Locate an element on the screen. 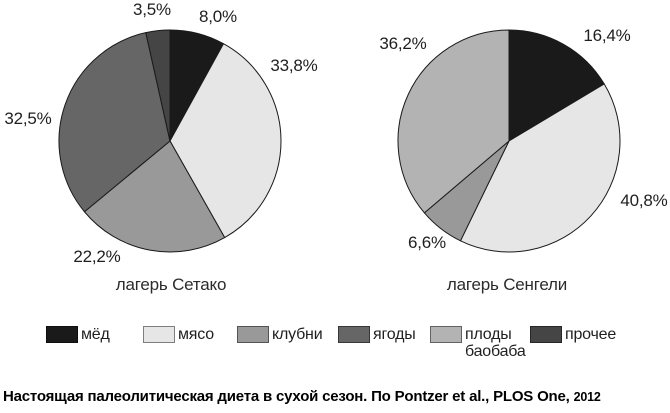  legend-item-meat: мясо is located at coordinates (178, 334).